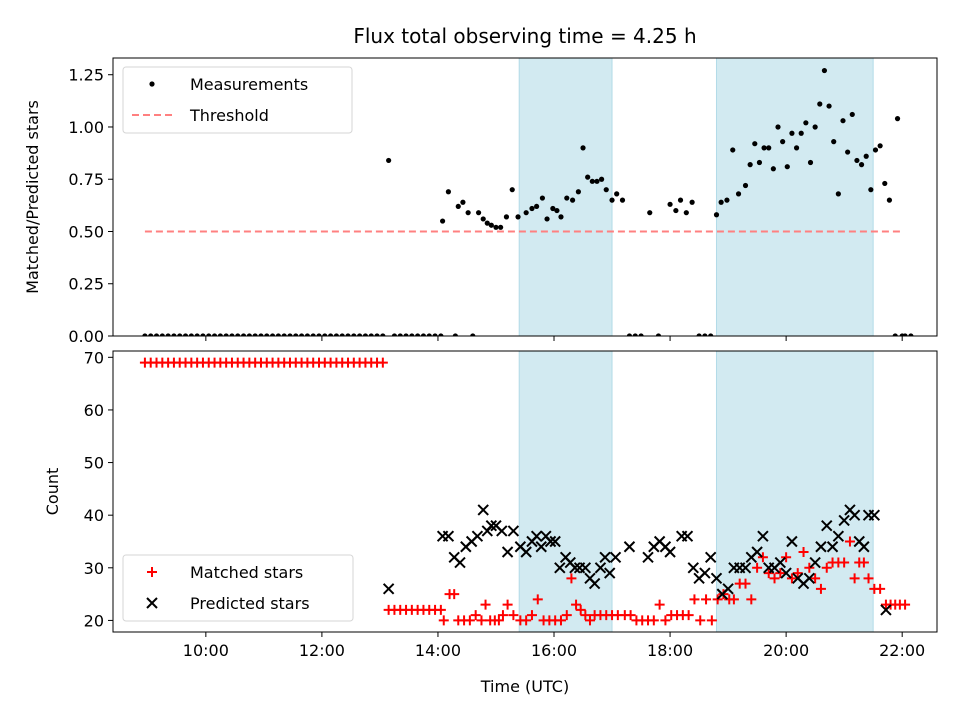 This screenshot has height=720, width=960. What do you see at coordinates (86, 336) in the screenshot?
I see `y-tick-label-0: 0.00` at bounding box center [86, 336].